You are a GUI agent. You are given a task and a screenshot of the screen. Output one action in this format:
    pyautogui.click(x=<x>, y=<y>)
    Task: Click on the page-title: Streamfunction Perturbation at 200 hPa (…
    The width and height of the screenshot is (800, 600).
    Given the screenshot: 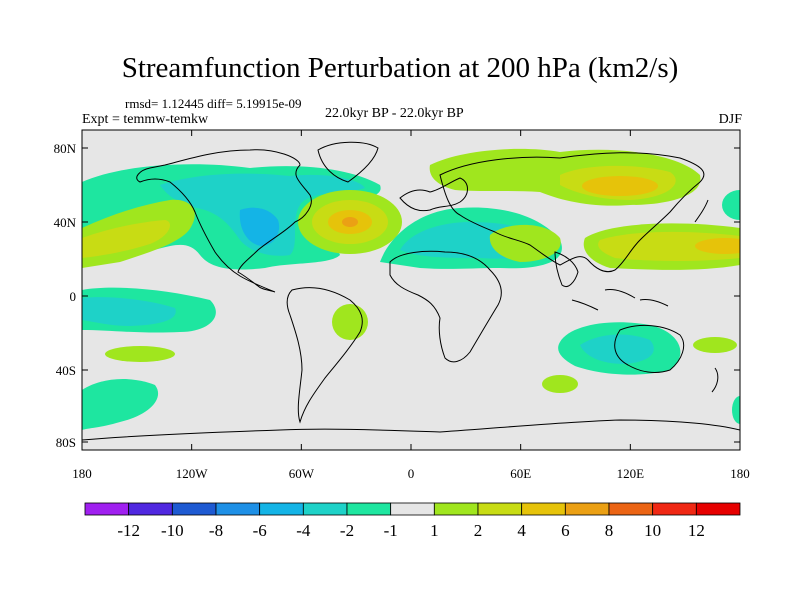 What is the action you would take?
    pyautogui.click(x=400, y=68)
    